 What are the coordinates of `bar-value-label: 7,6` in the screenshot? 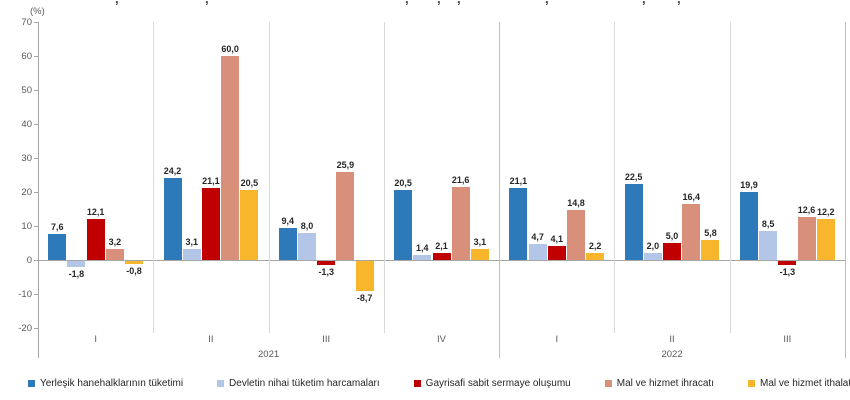 It's located at (57, 227).